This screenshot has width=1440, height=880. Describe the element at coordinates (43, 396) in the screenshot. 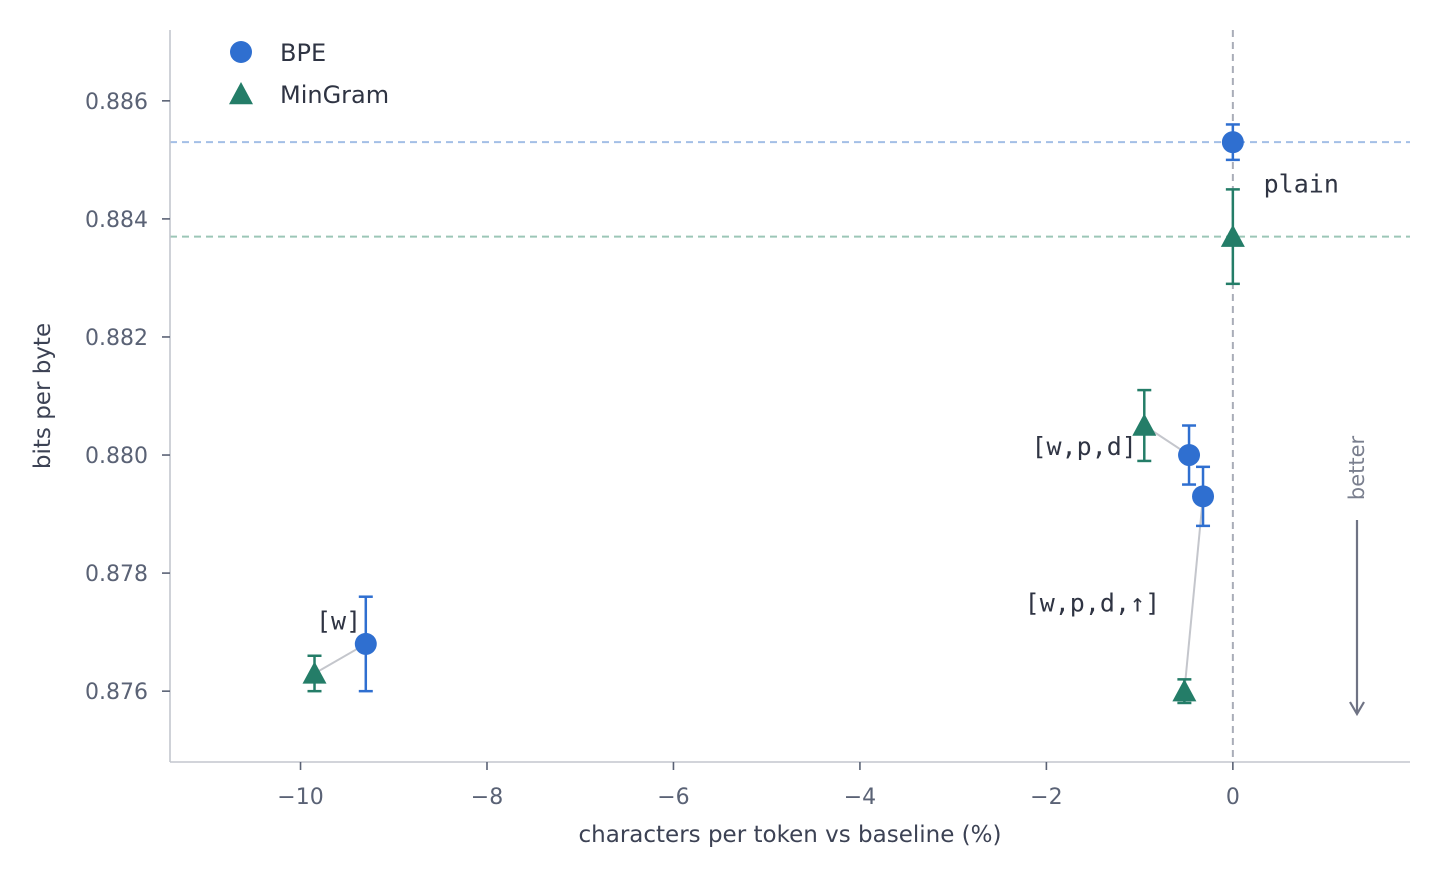

I see `y-axis-title: bits per byte` at that location.